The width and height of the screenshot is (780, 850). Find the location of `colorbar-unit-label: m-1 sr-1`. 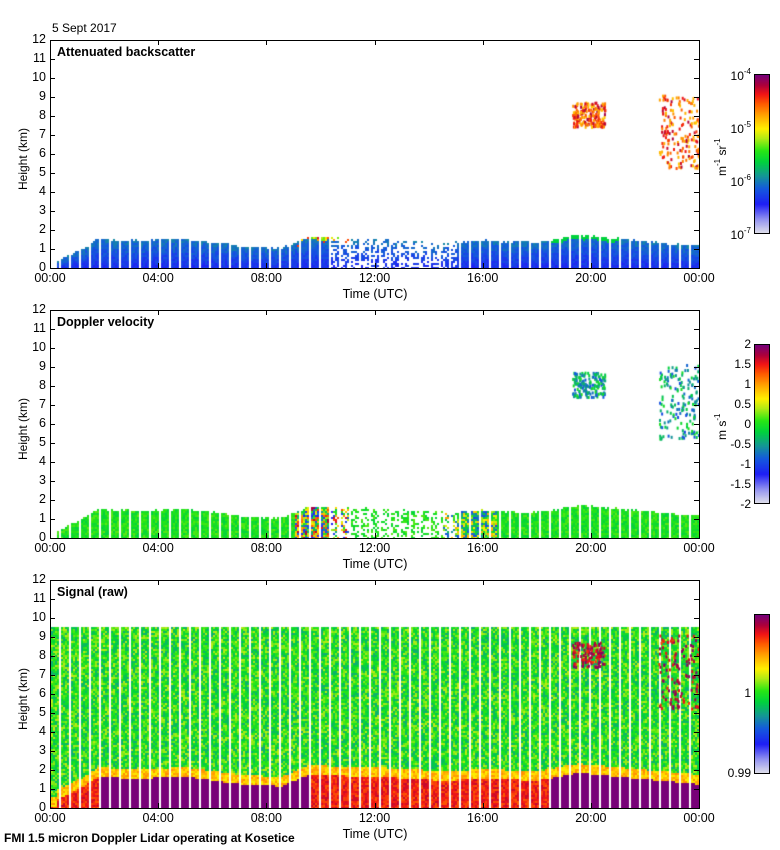

colorbar-unit-label: m-1 sr-1 is located at coordinates (721, 157).